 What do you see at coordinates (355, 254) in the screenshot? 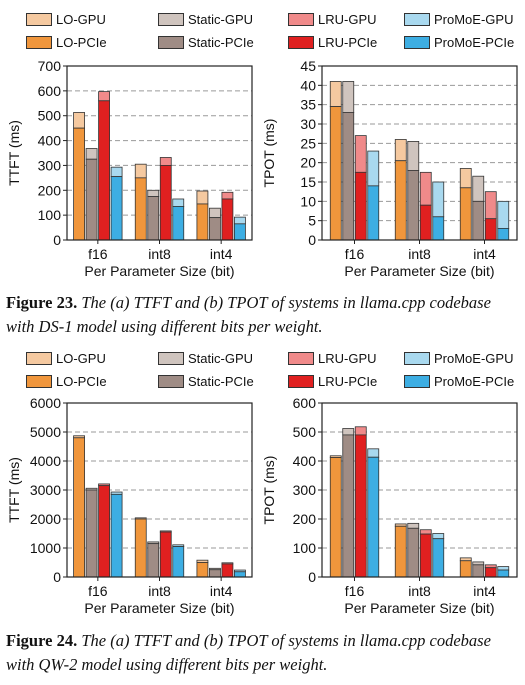
I see `x-tick-label: f16` at bounding box center [355, 254].